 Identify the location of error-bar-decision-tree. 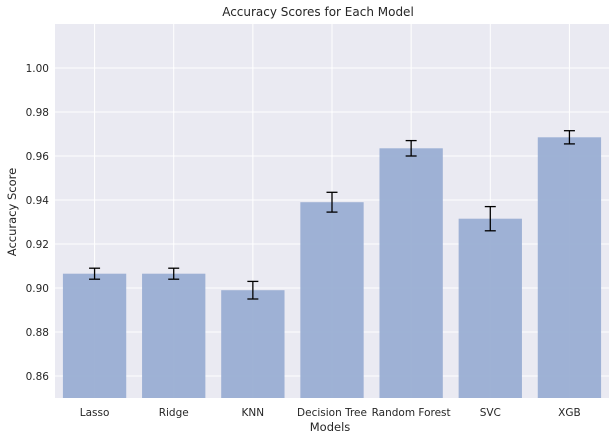
(332, 202).